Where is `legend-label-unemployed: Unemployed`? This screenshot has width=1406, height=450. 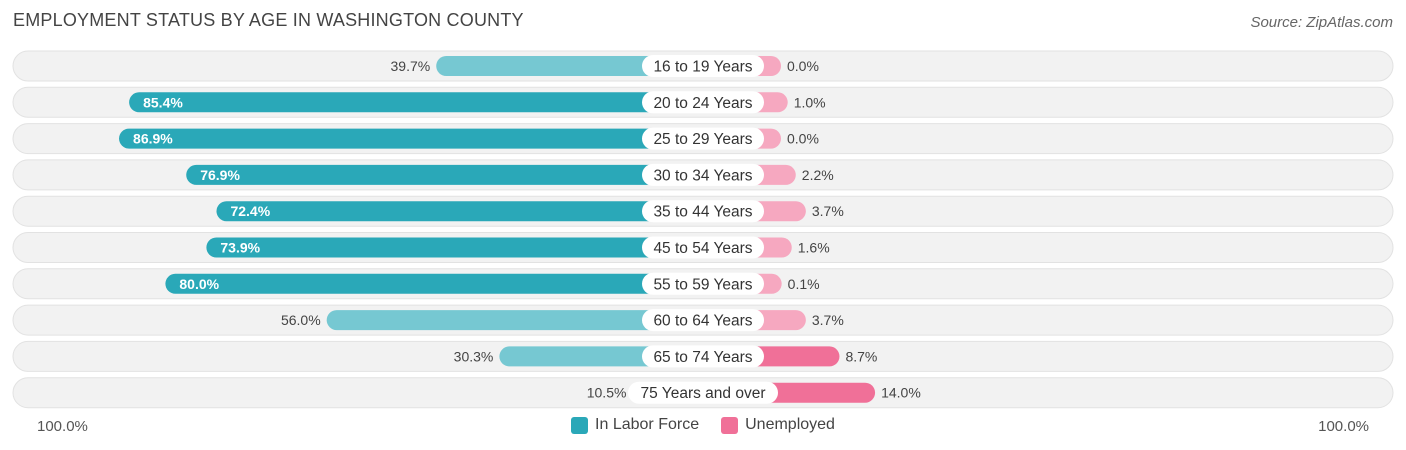 legend-label-unemployed: Unemployed is located at coordinates (790, 424).